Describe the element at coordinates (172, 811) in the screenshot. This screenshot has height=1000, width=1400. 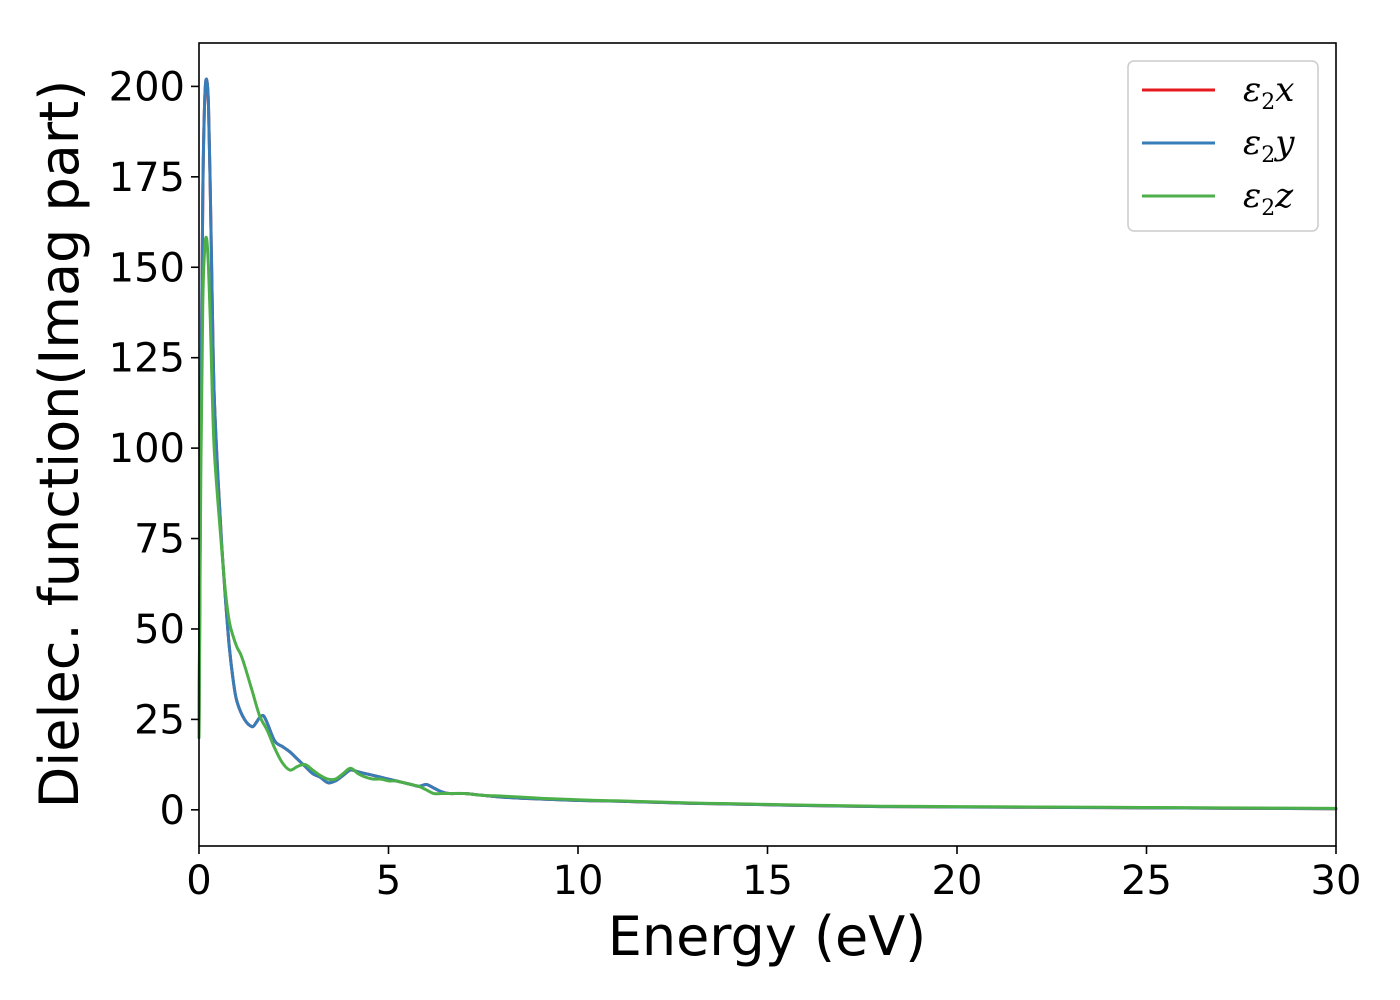
I see `y-tick-label: 0` at that location.